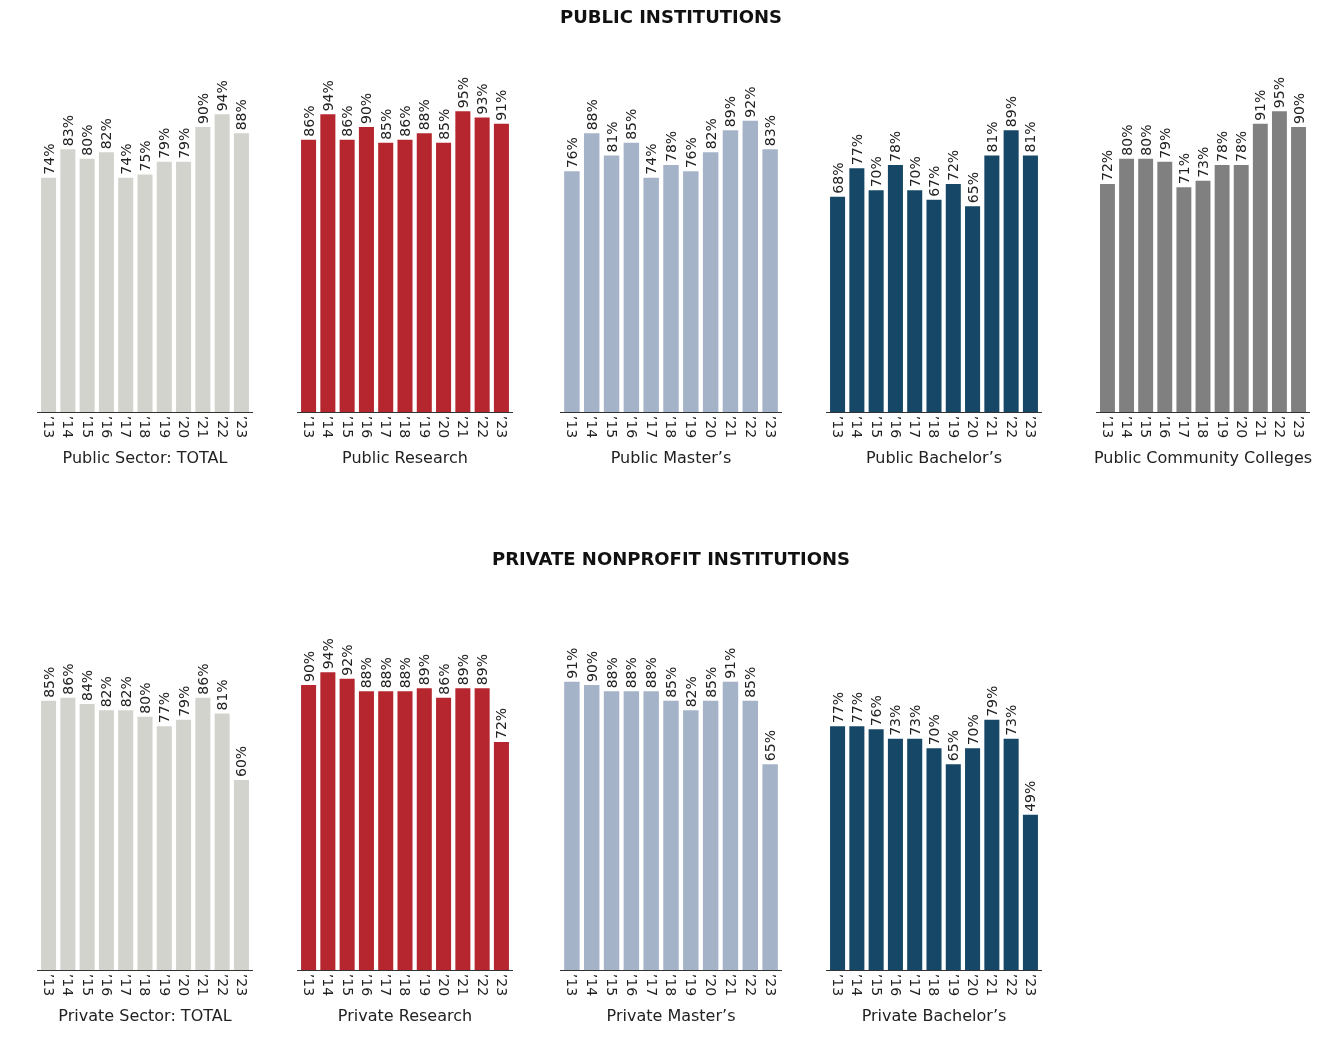  Describe the element at coordinates (750, 102) in the screenshot. I see `data-label: 92%` at that location.